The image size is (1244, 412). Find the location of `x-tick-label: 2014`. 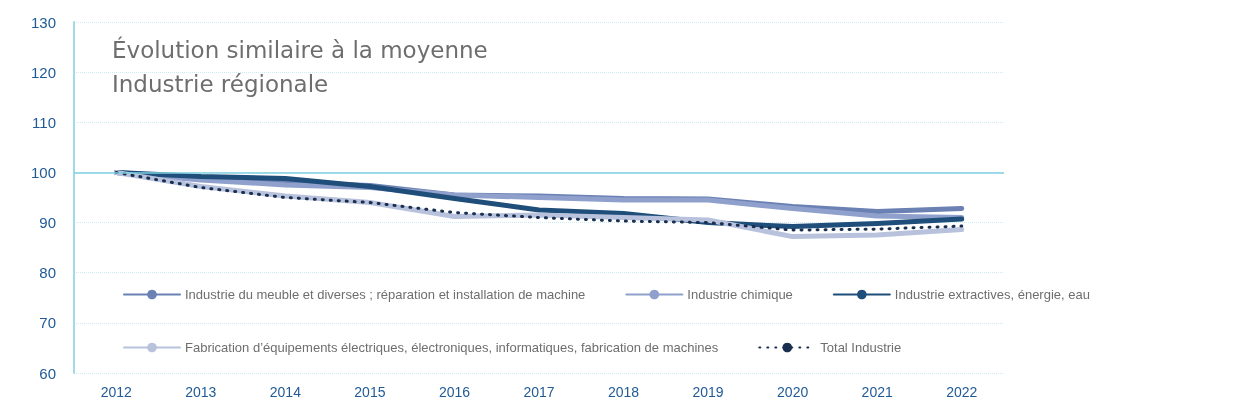

x-tick-label: 2014 is located at coordinates (285, 392).